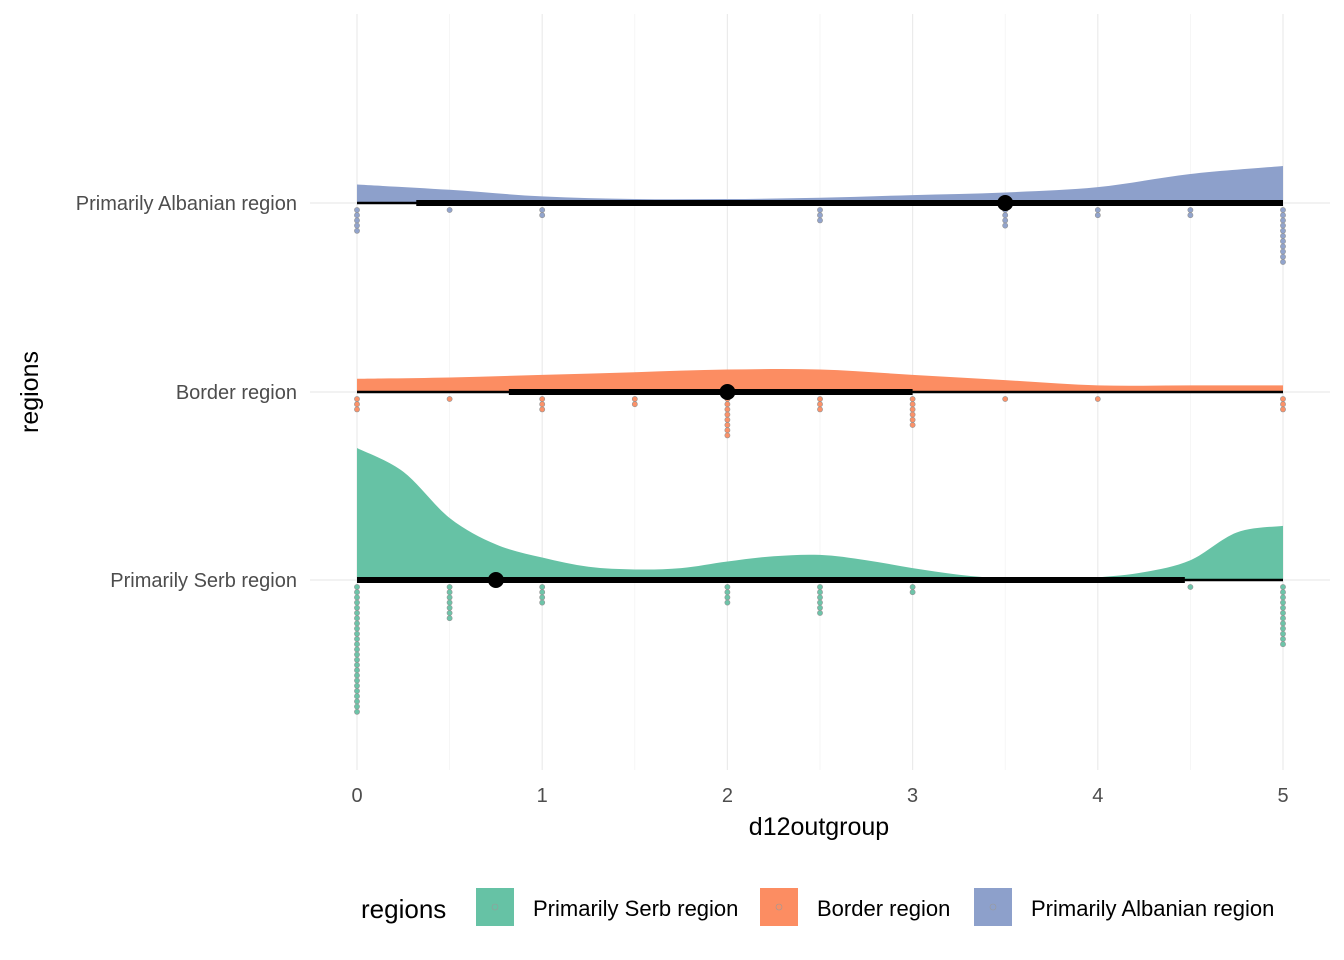 The width and height of the screenshot is (1344, 960). I want to click on density-primarily-serb-region, so click(820, 514).